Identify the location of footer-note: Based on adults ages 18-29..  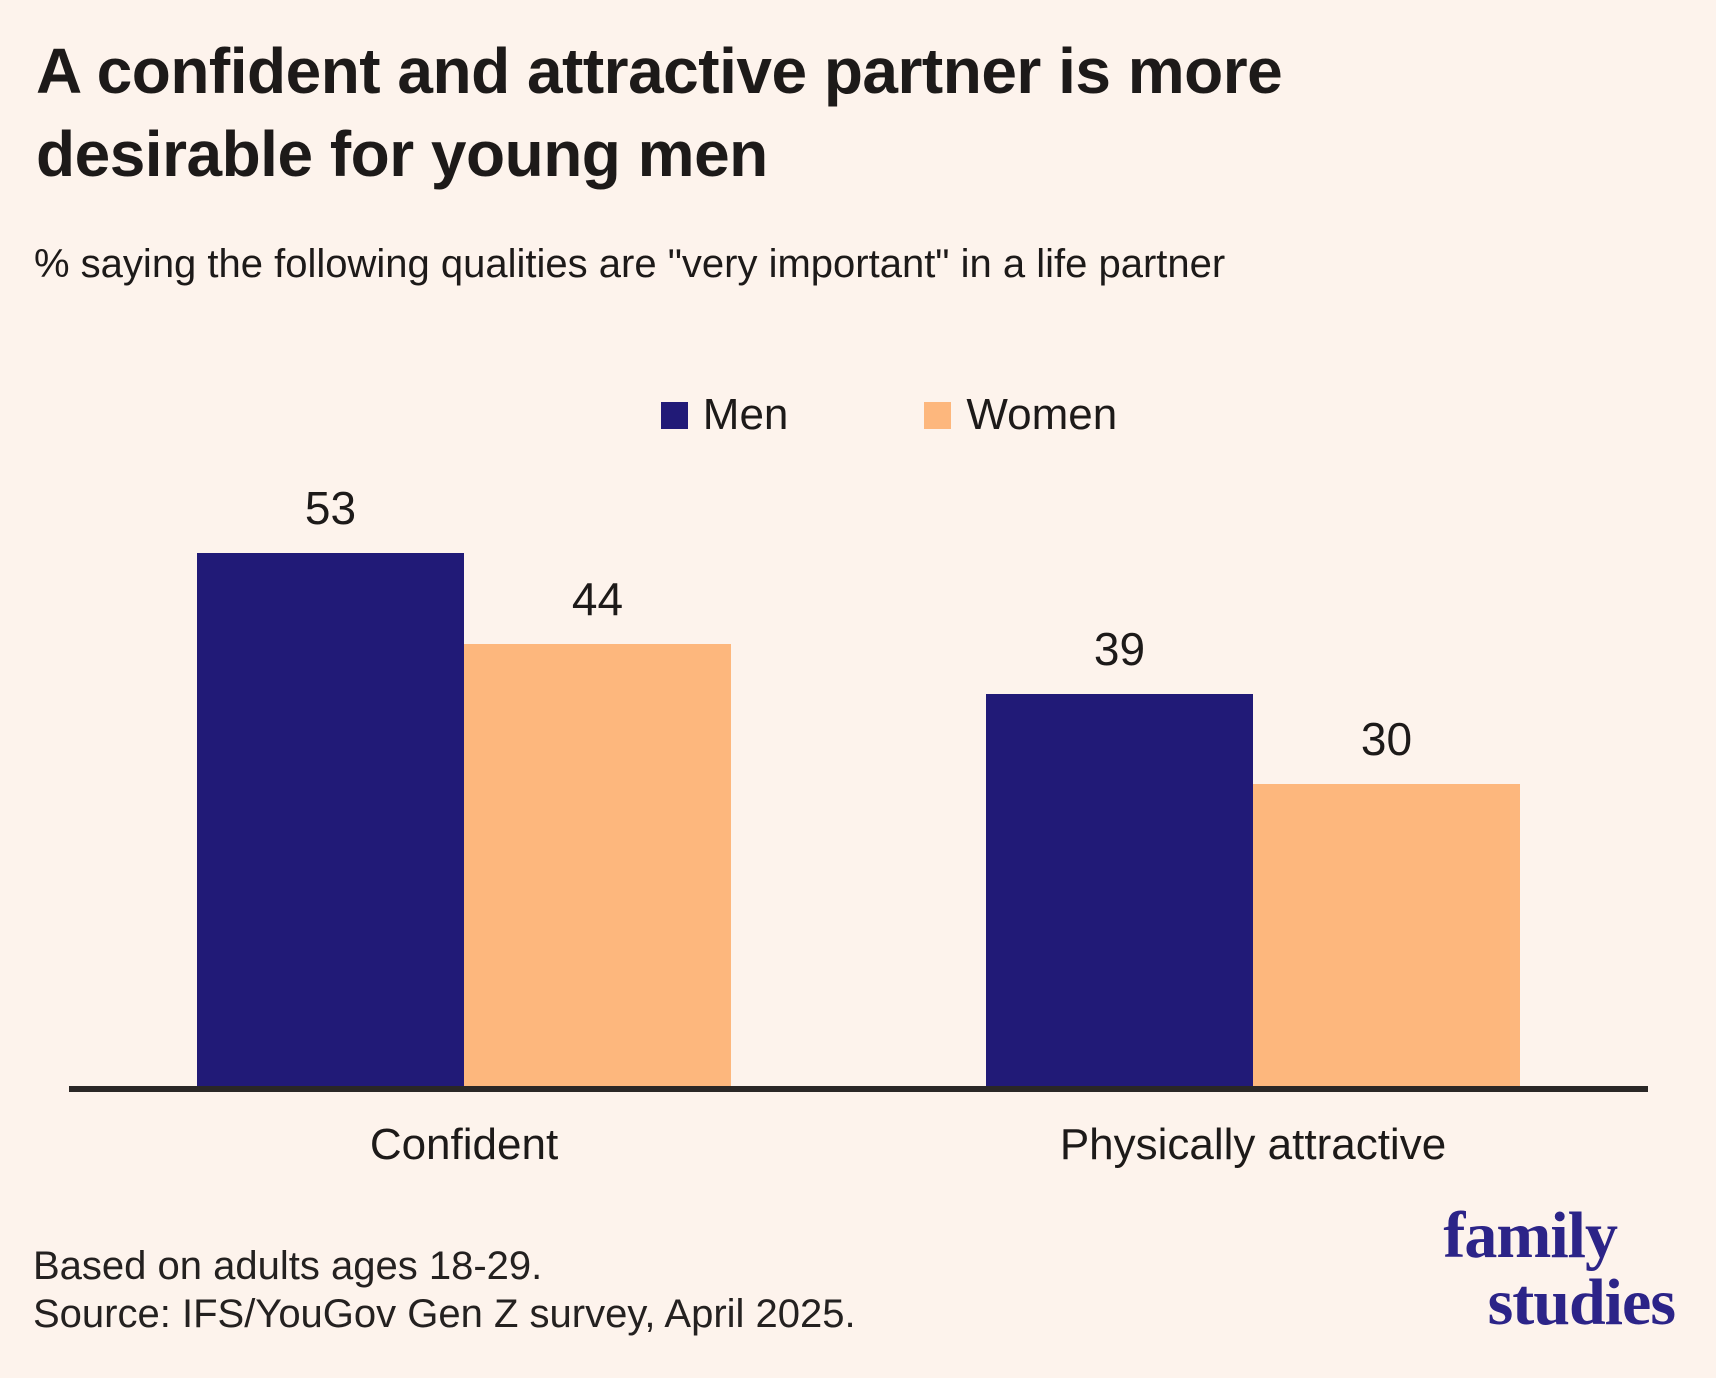
(288, 1266).